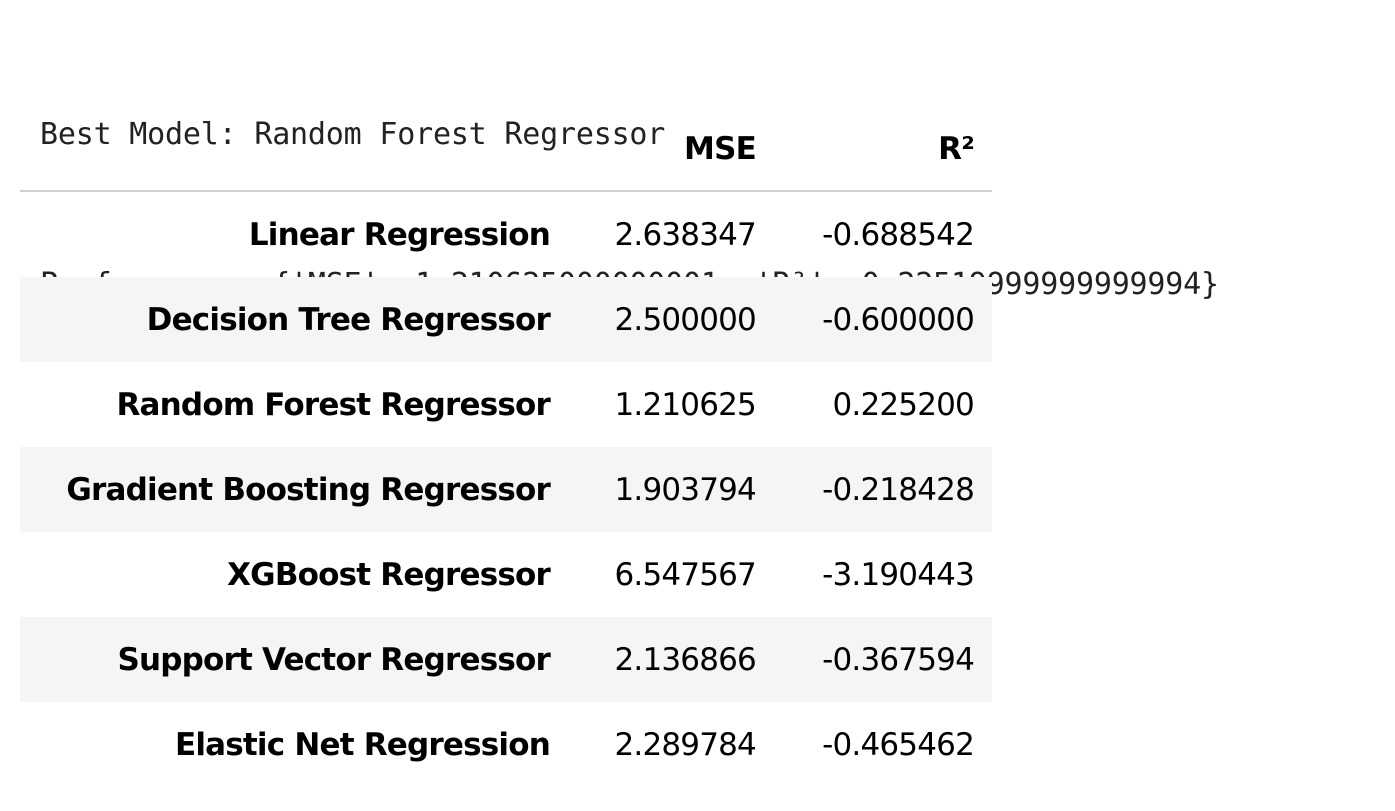 The width and height of the screenshot is (1395, 811). Describe the element at coordinates (685, 319) in the screenshot. I see `mse-cell: 2.500000` at that location.